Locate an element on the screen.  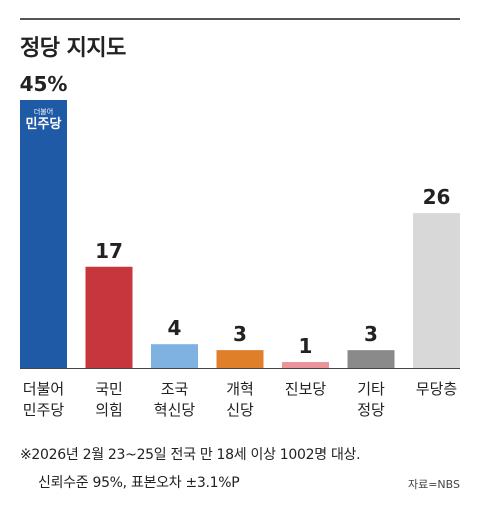
value-label-6: 26 is located at coordinates (437, 197).